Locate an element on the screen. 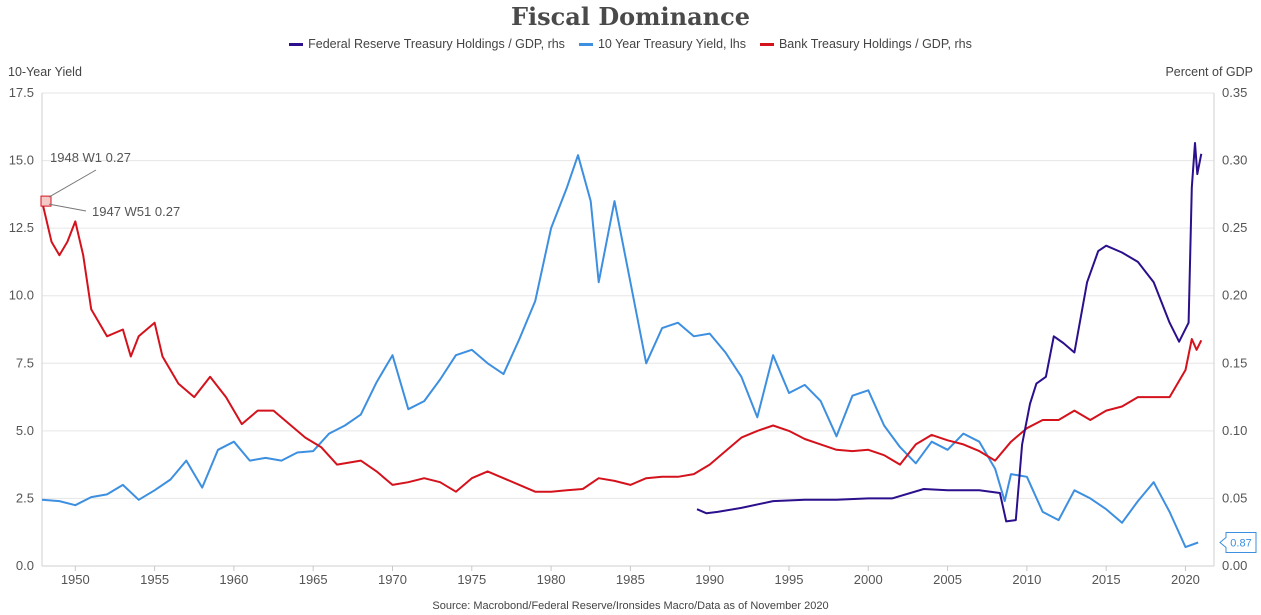  legend-swatch-yield is located at coordinates (585, 44).